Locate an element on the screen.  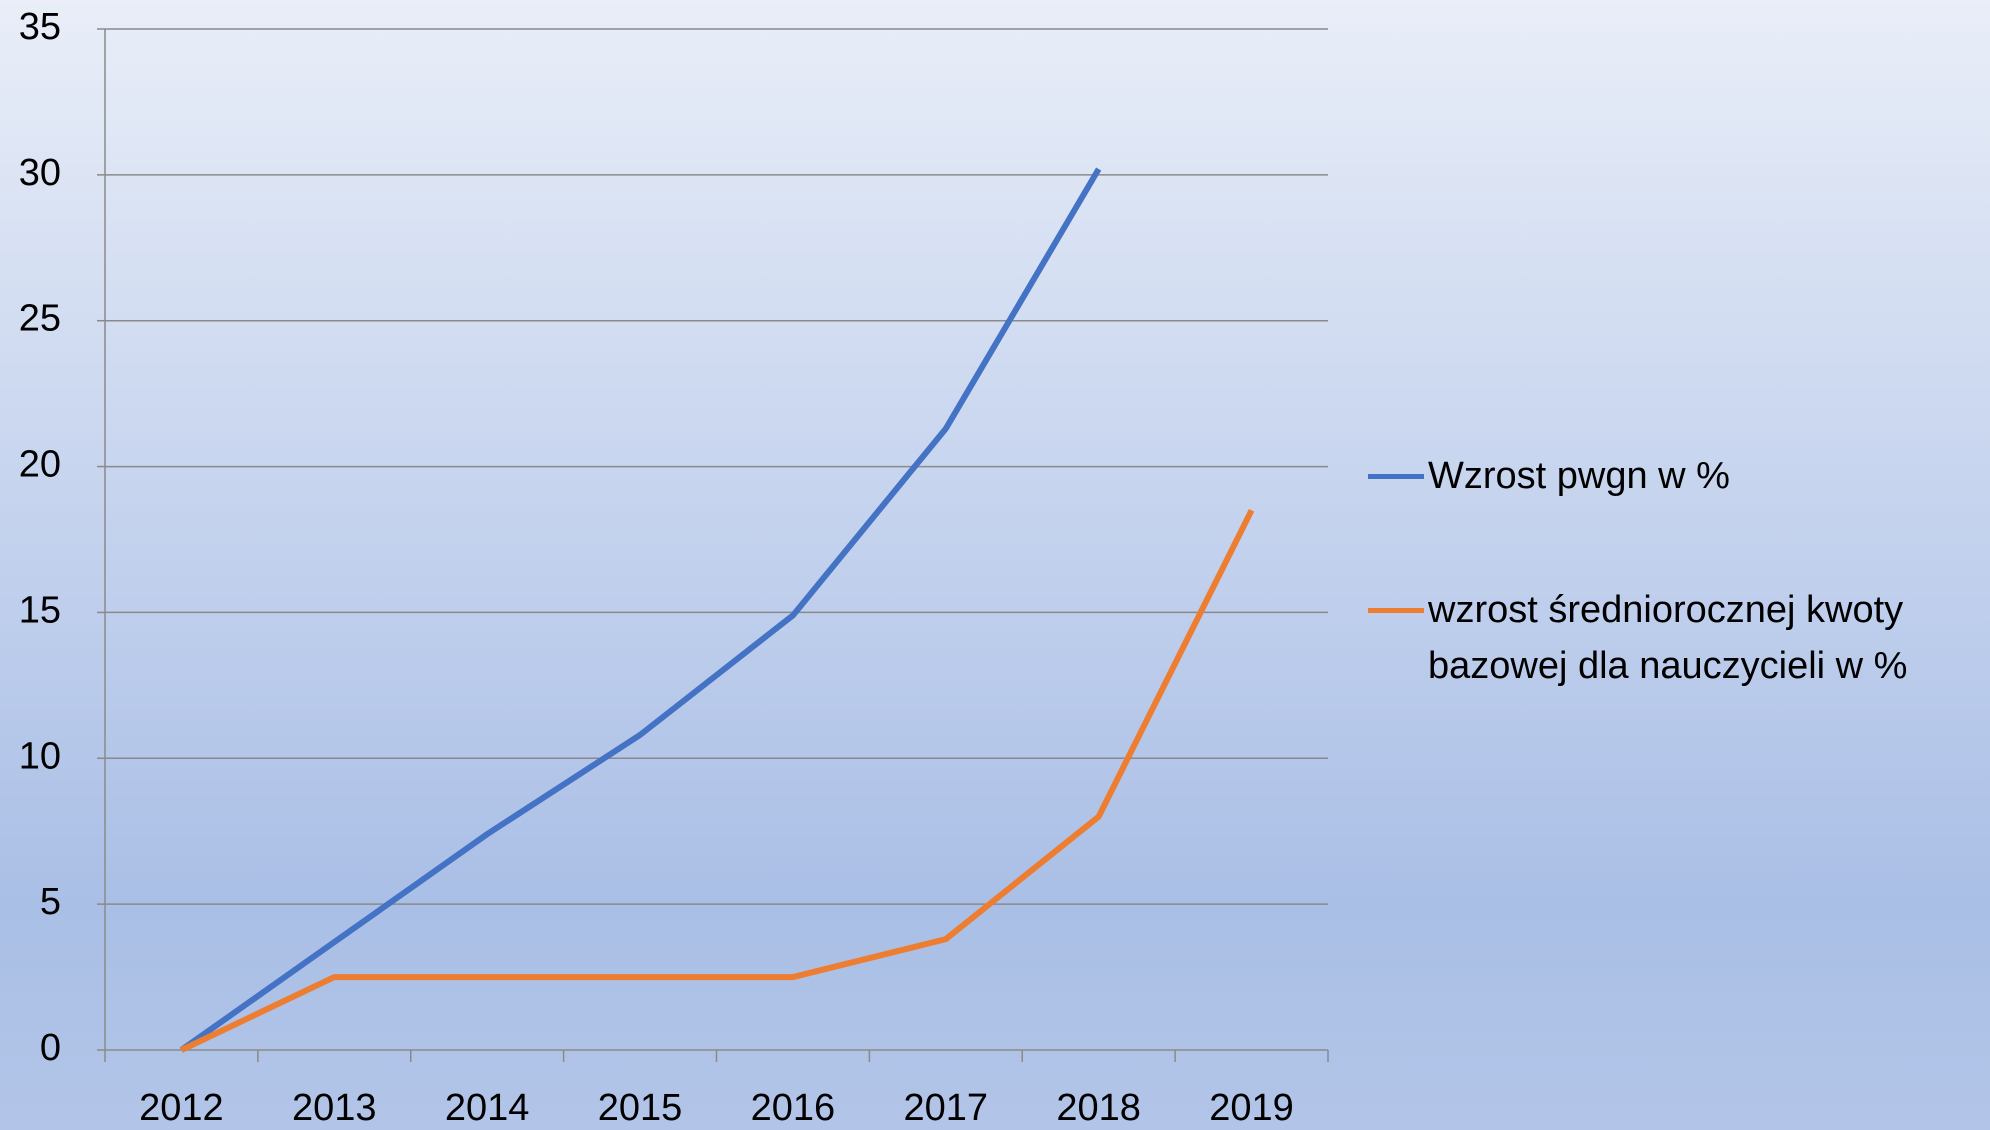
y-tick-label: 15 is located at coordinates (40, 610).